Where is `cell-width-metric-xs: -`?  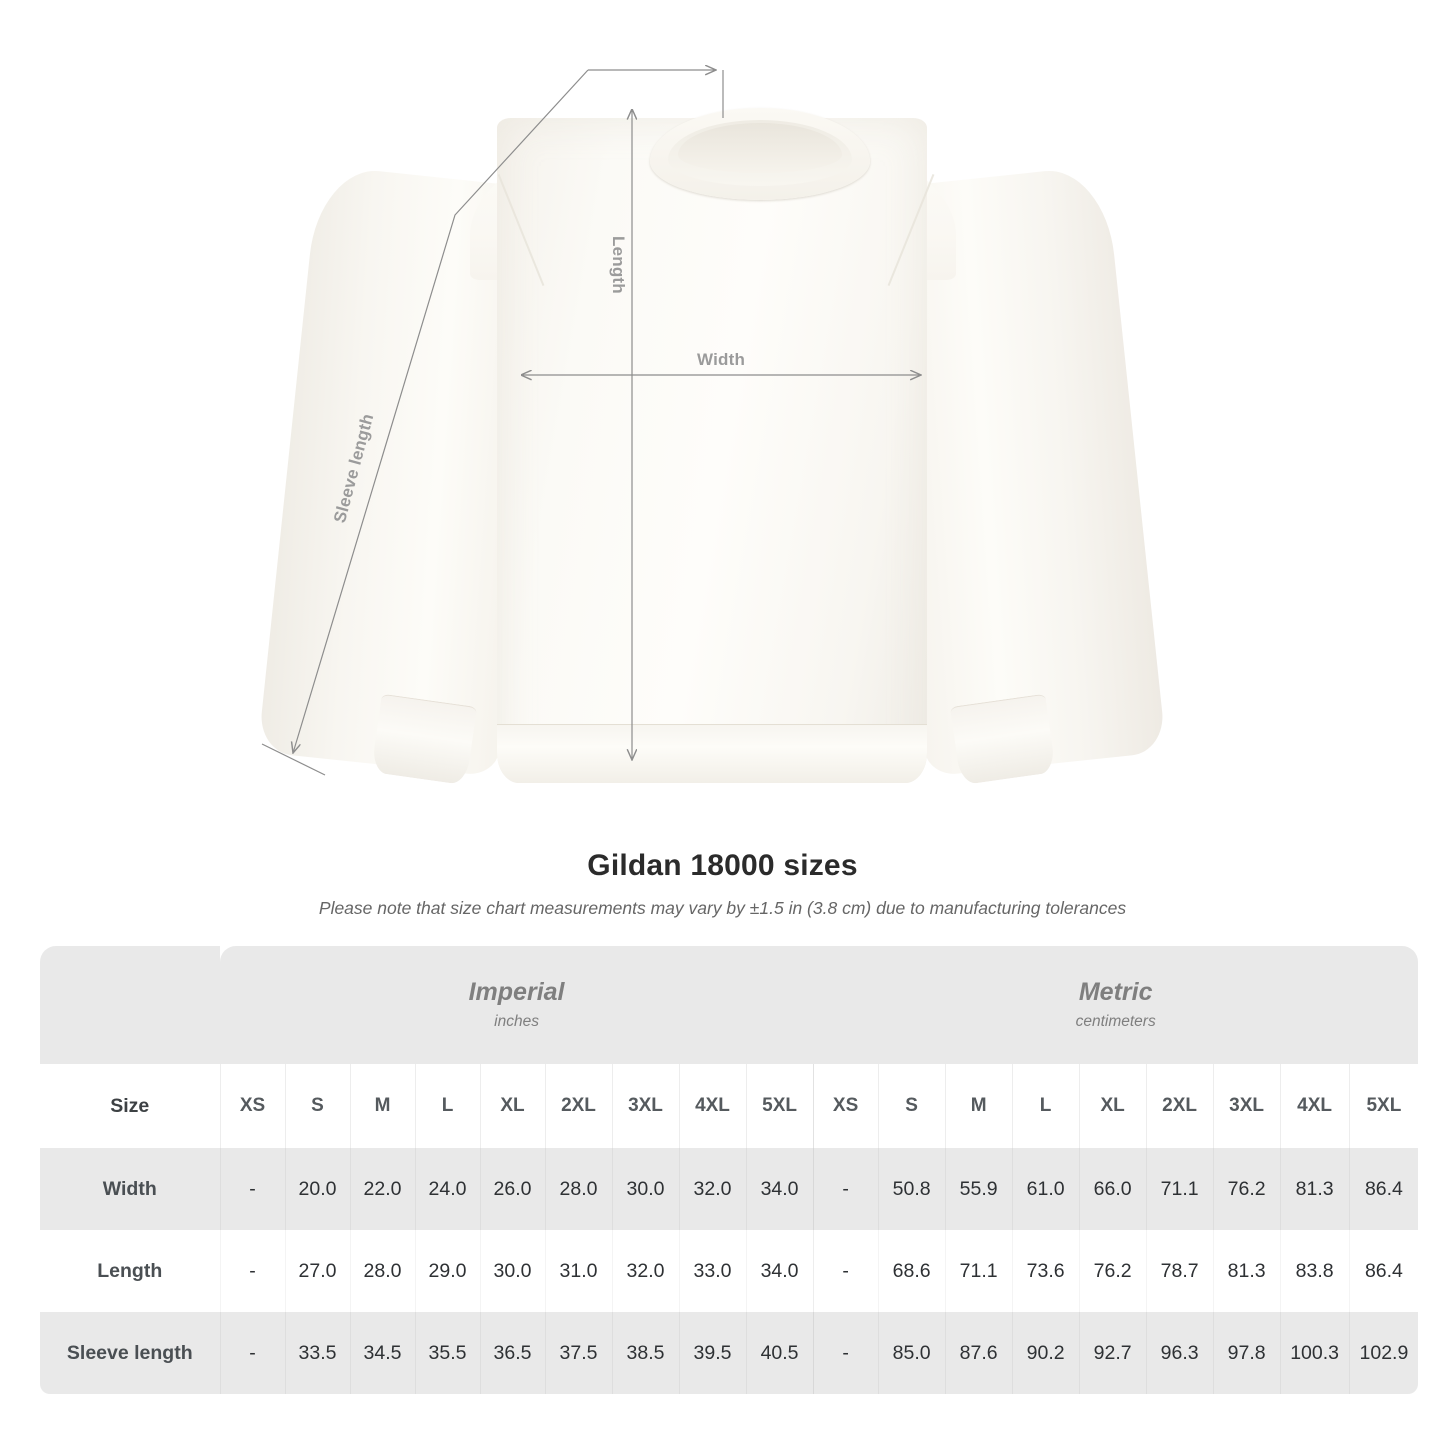 cell-width-metric-xs: - is located at coordinates (845, 1189).